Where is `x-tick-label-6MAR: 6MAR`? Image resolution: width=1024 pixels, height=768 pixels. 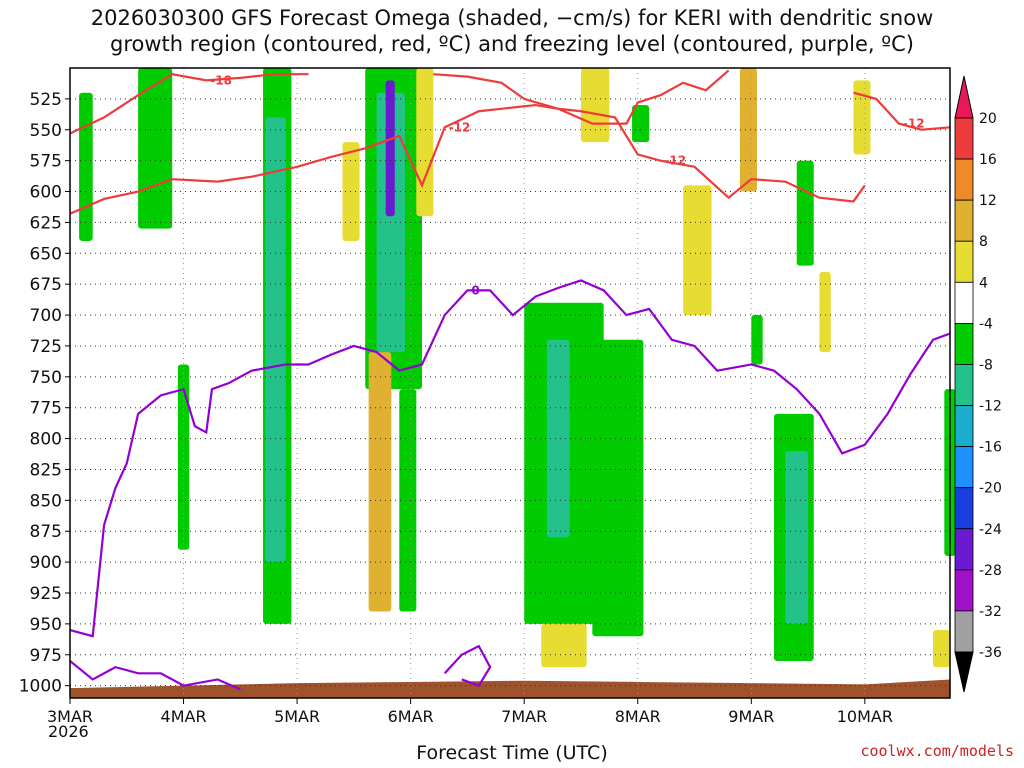
x-tick-label-6MAR: 6MAR is located at coordinates (411, 716).